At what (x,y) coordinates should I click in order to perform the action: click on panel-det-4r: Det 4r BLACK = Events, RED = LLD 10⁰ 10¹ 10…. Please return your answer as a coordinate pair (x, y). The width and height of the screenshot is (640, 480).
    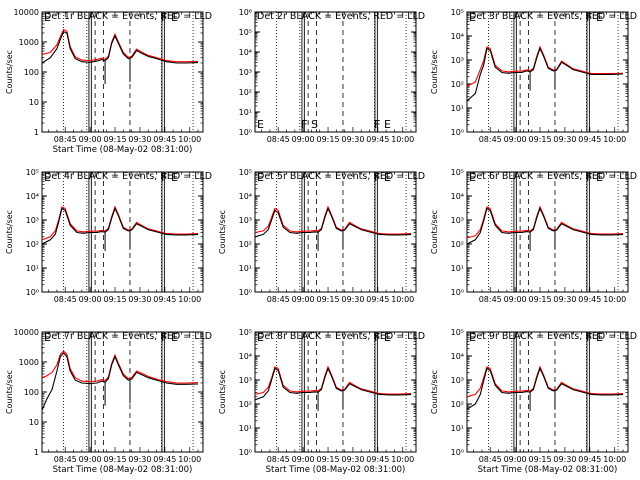
    Looking at the image, I should click on (108, 236).